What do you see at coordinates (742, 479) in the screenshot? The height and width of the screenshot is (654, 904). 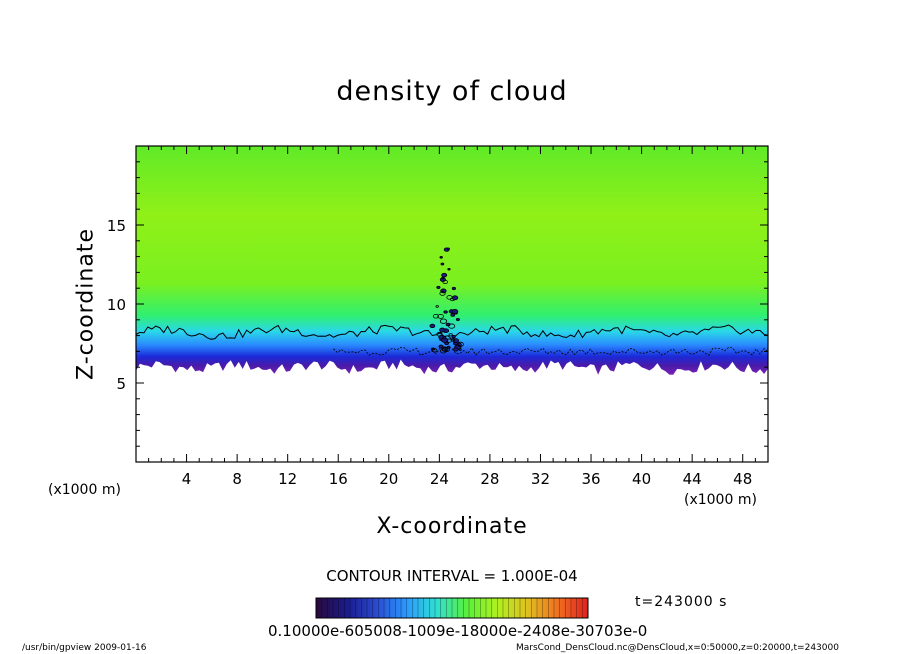 I see `x-tick-label: 48` at bounding box center [742, 479].